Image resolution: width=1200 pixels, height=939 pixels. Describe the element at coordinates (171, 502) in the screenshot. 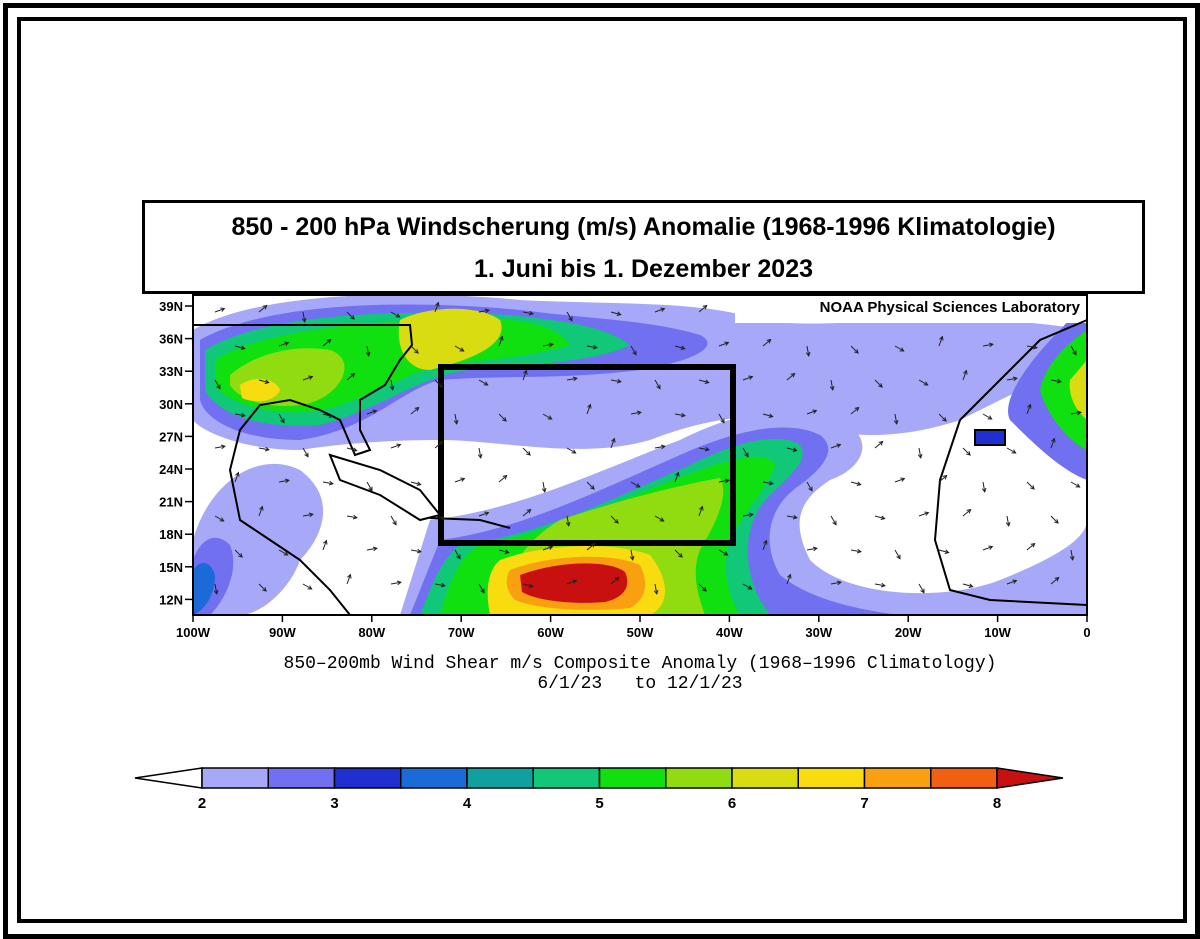

I see `lat-label: 21N` at that location.